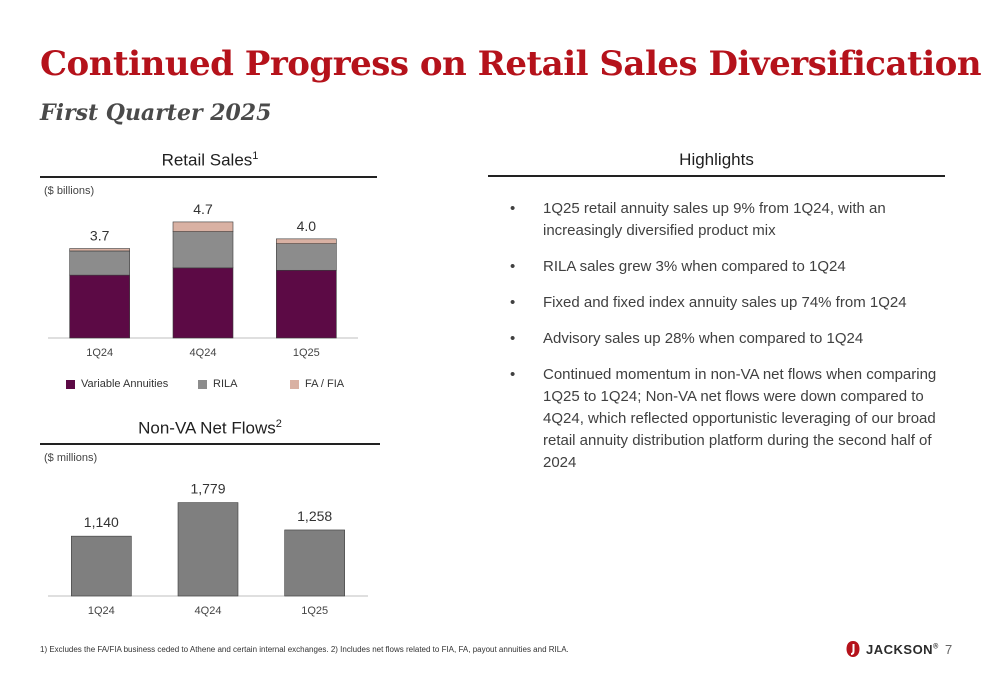 Image resolution: width=1000 pixels, height=685 pixels. What do you see at coordinates (156, 113) in the screenshot?
I see `page-subtitle: First Quarter 2025` at bounding box center [156, 113].